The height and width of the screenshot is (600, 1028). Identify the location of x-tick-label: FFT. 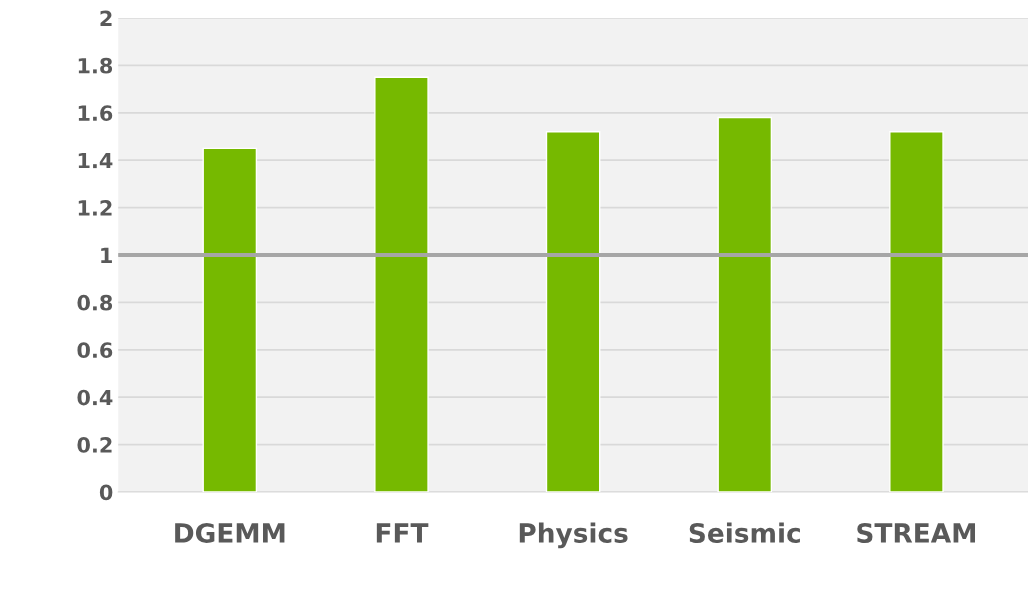
(402, 533).